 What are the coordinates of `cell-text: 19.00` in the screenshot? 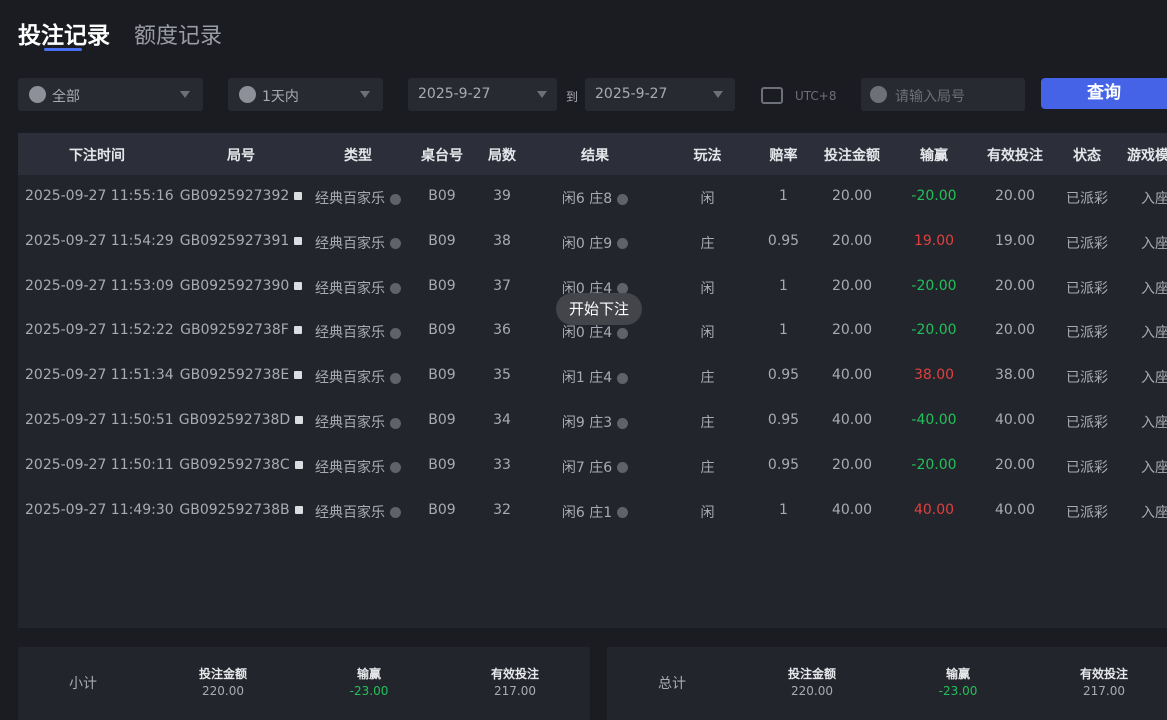 It's located at (1015, 240).